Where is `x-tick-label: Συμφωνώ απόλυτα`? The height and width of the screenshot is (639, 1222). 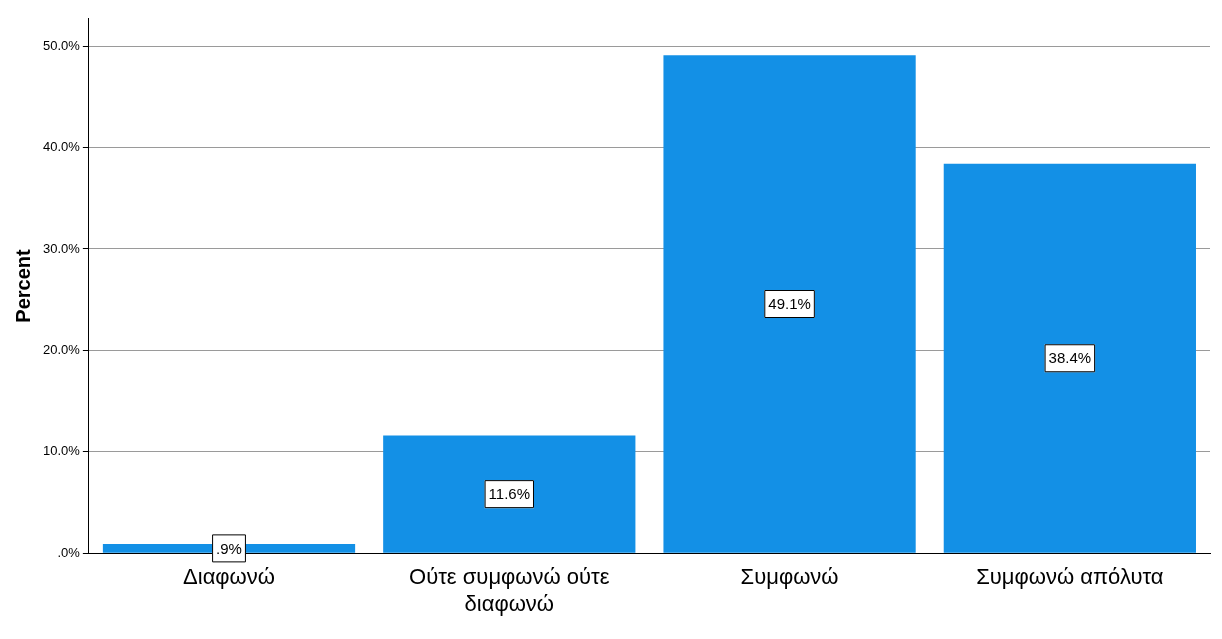
x-tick-label: Συμφωνώ απόλυτα is located at coordinates (1070, 577).